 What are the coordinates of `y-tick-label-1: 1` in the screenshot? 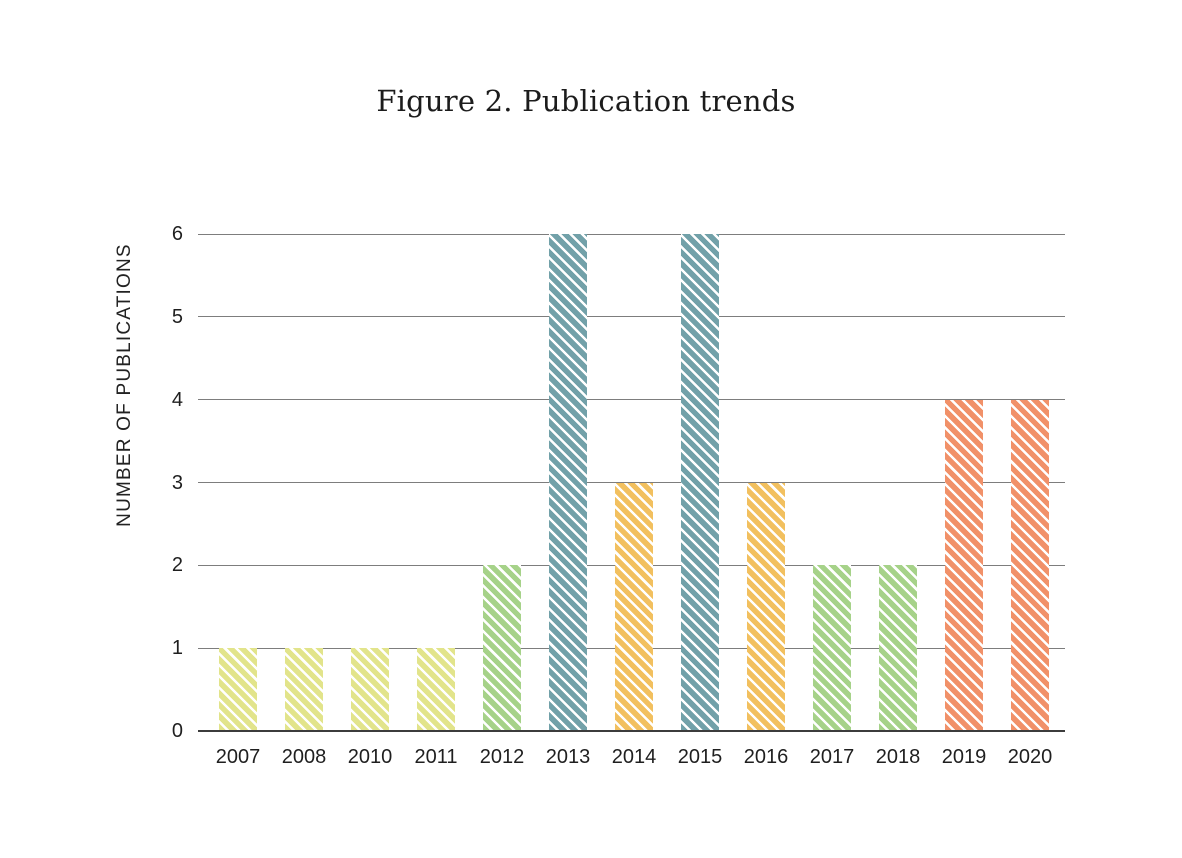 It's located at (177, 648).